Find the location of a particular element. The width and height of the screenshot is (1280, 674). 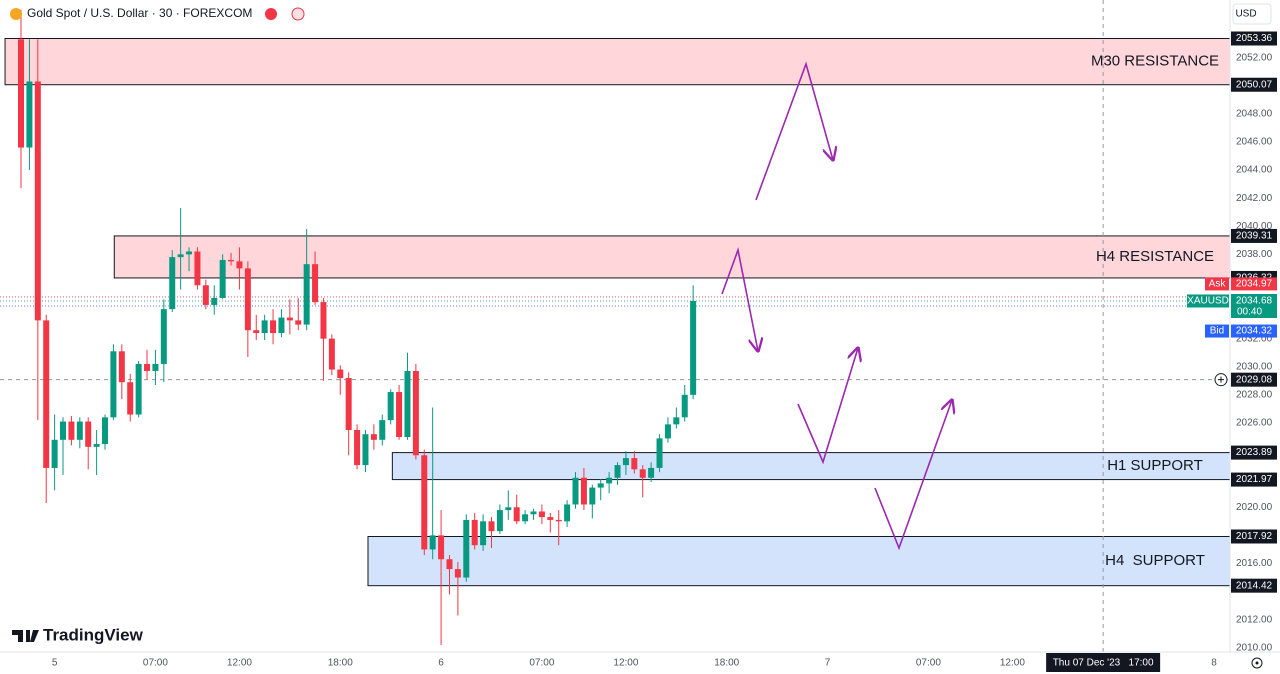

x-tick-label: 6 is located at coordinates (441, 663).